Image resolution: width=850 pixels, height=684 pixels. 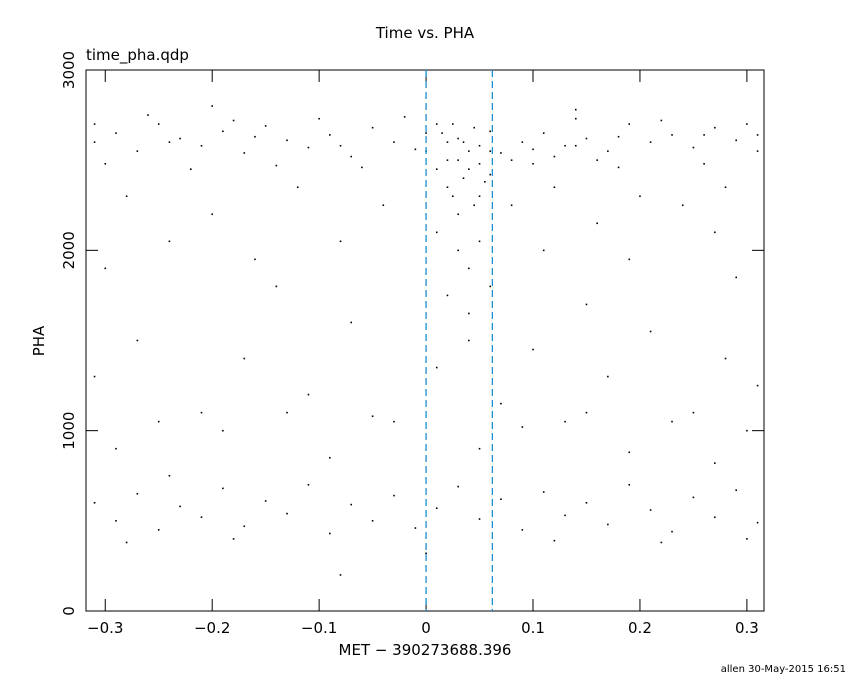 What do you see at coordinates (425, 33) in the screenshot?
I see `chart-title: Time vs. PHA` at bounding box center [425, 33].